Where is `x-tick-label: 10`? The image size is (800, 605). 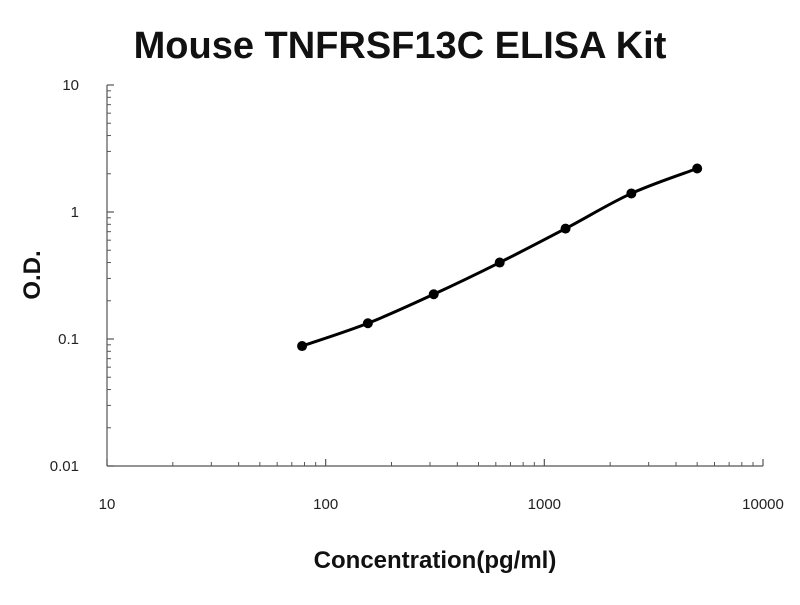 x-tick-label: 10 is located at coordinates (107, 504).